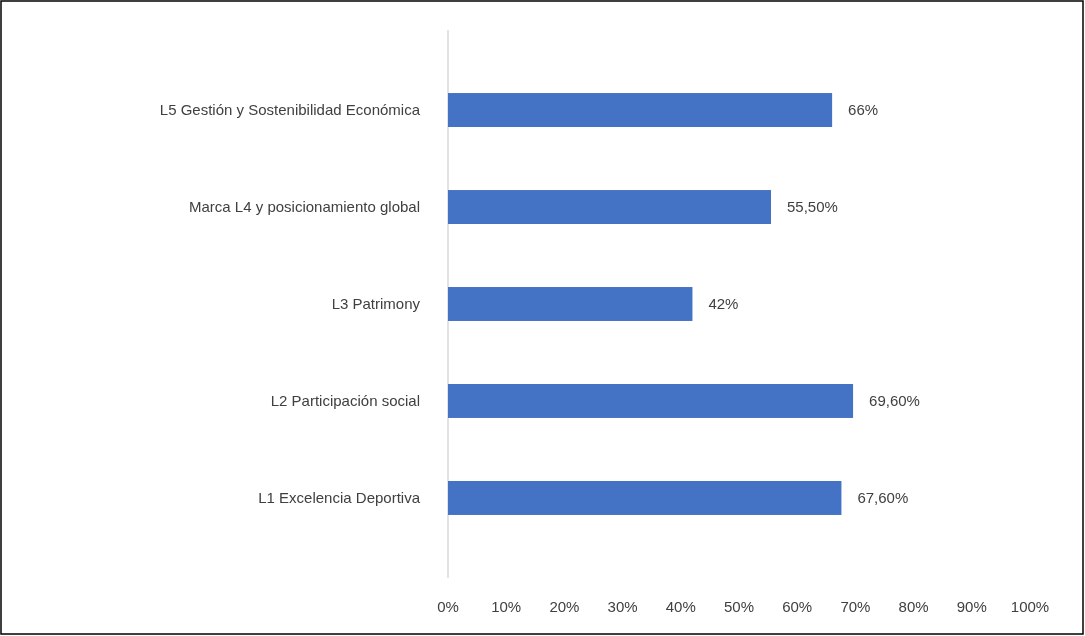  Describe the element at coordinates (564, 607) in the screenshot. I see `x-tick-label: 20%` at that location.